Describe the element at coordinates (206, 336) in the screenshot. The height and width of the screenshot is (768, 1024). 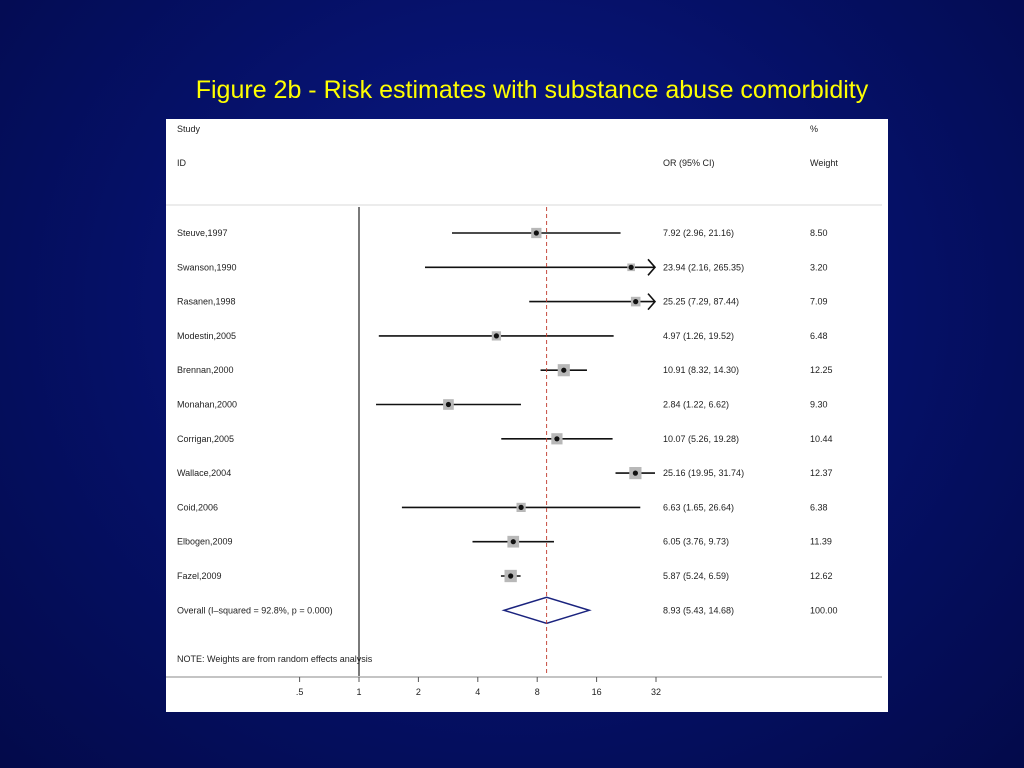
I see `study-label: Modestin,2005` at that location.